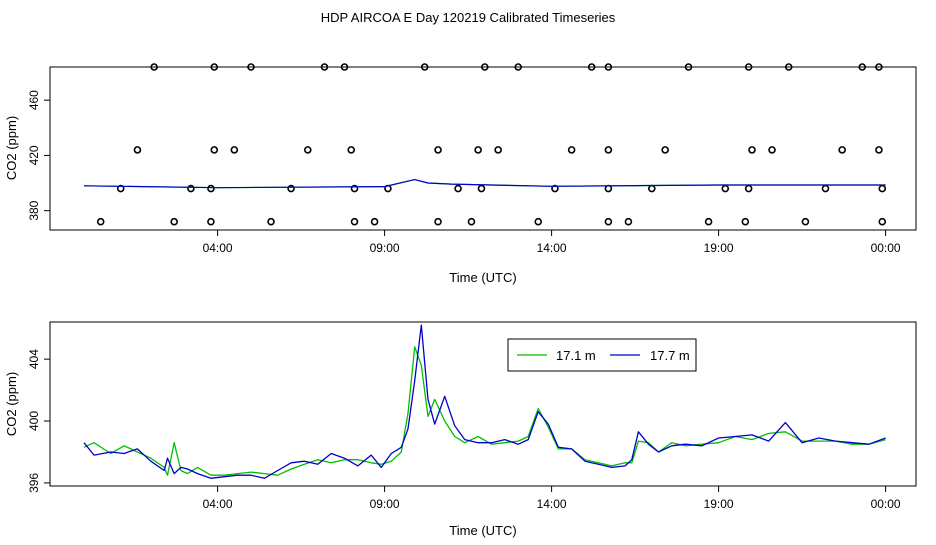 The height and width of the screenshot is (545, 936). Describe the element at coordinates (576, 355) in the screenshot. I see `legend-label-17-1m: 17.1 m` at that location.